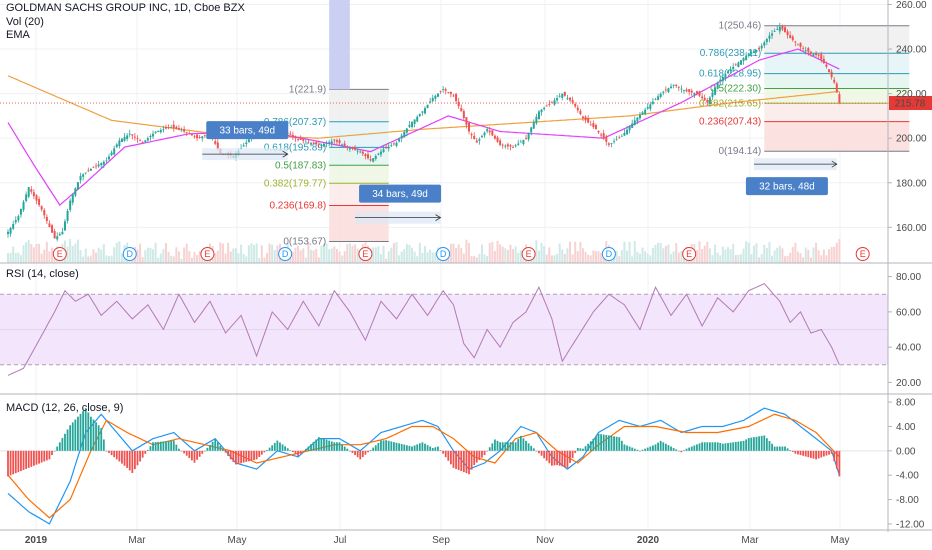  What do you see at coordinates (907, 476) in the screenshot?
I see `macd-axis-tick-label: -4.00` at bounding box center [907, 476].